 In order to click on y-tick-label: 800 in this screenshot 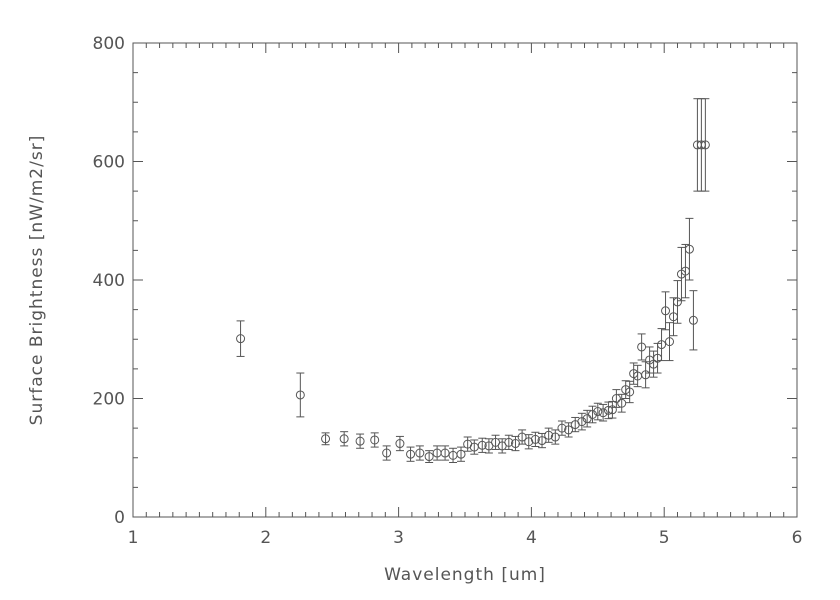, I will do `click(109, 44)`.